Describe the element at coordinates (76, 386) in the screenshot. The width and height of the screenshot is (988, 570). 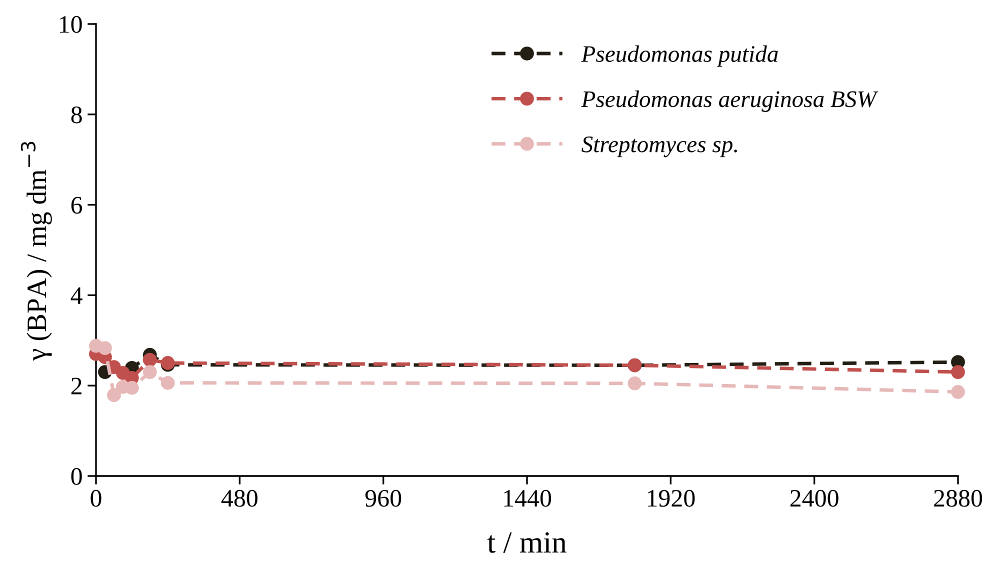
I see `y-tick-label: 2` at that location.